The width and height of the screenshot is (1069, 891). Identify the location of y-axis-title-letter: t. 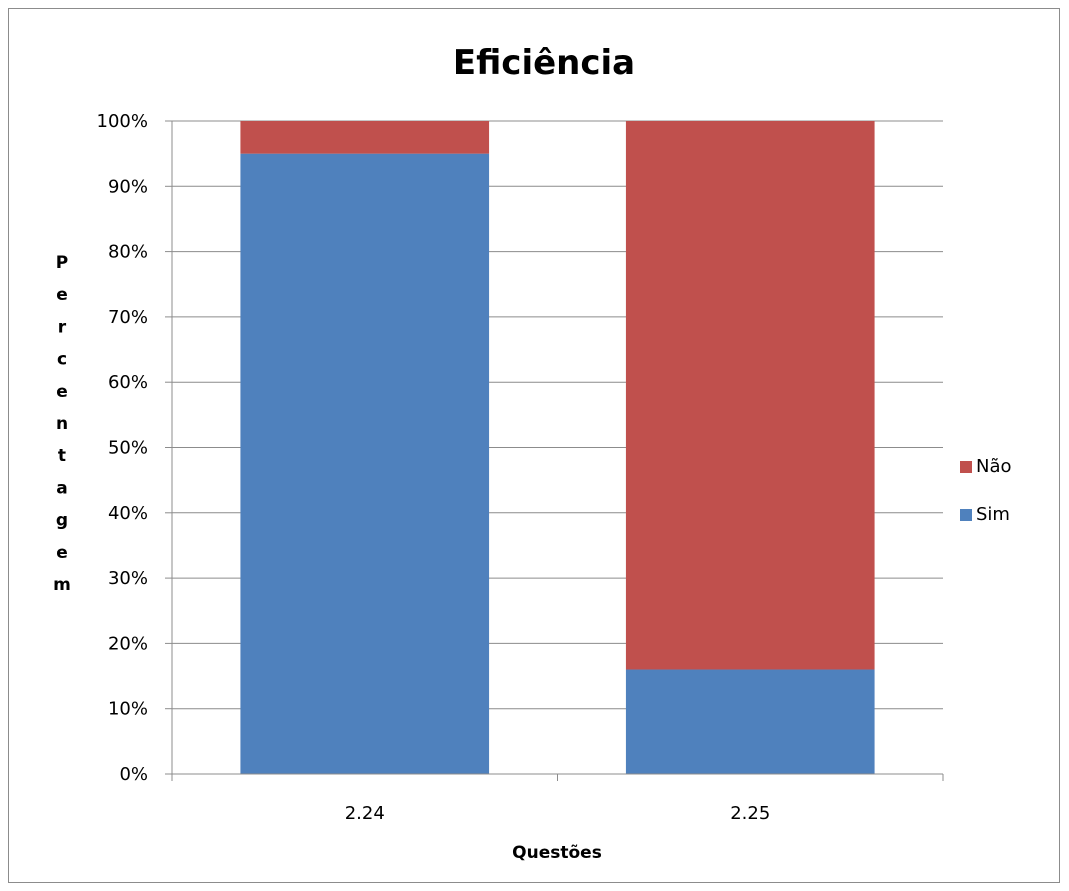
(62, 456).